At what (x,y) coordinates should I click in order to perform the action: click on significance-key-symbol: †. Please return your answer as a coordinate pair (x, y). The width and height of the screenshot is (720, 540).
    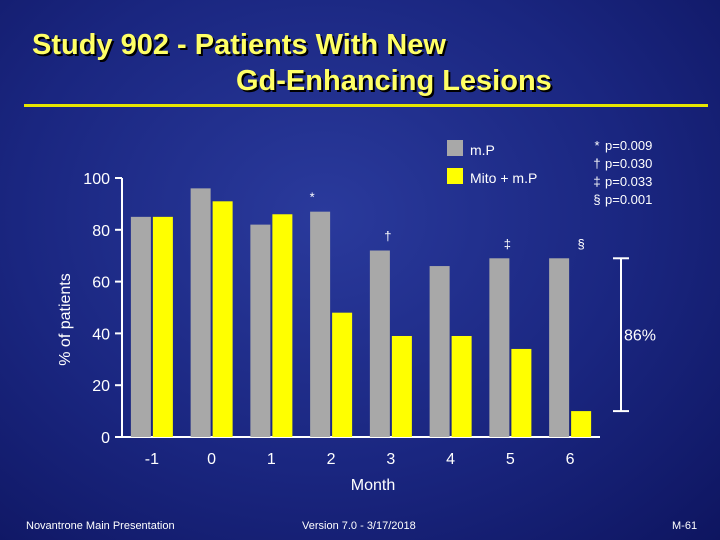
    Looking at the image, I should click on (596, 163).